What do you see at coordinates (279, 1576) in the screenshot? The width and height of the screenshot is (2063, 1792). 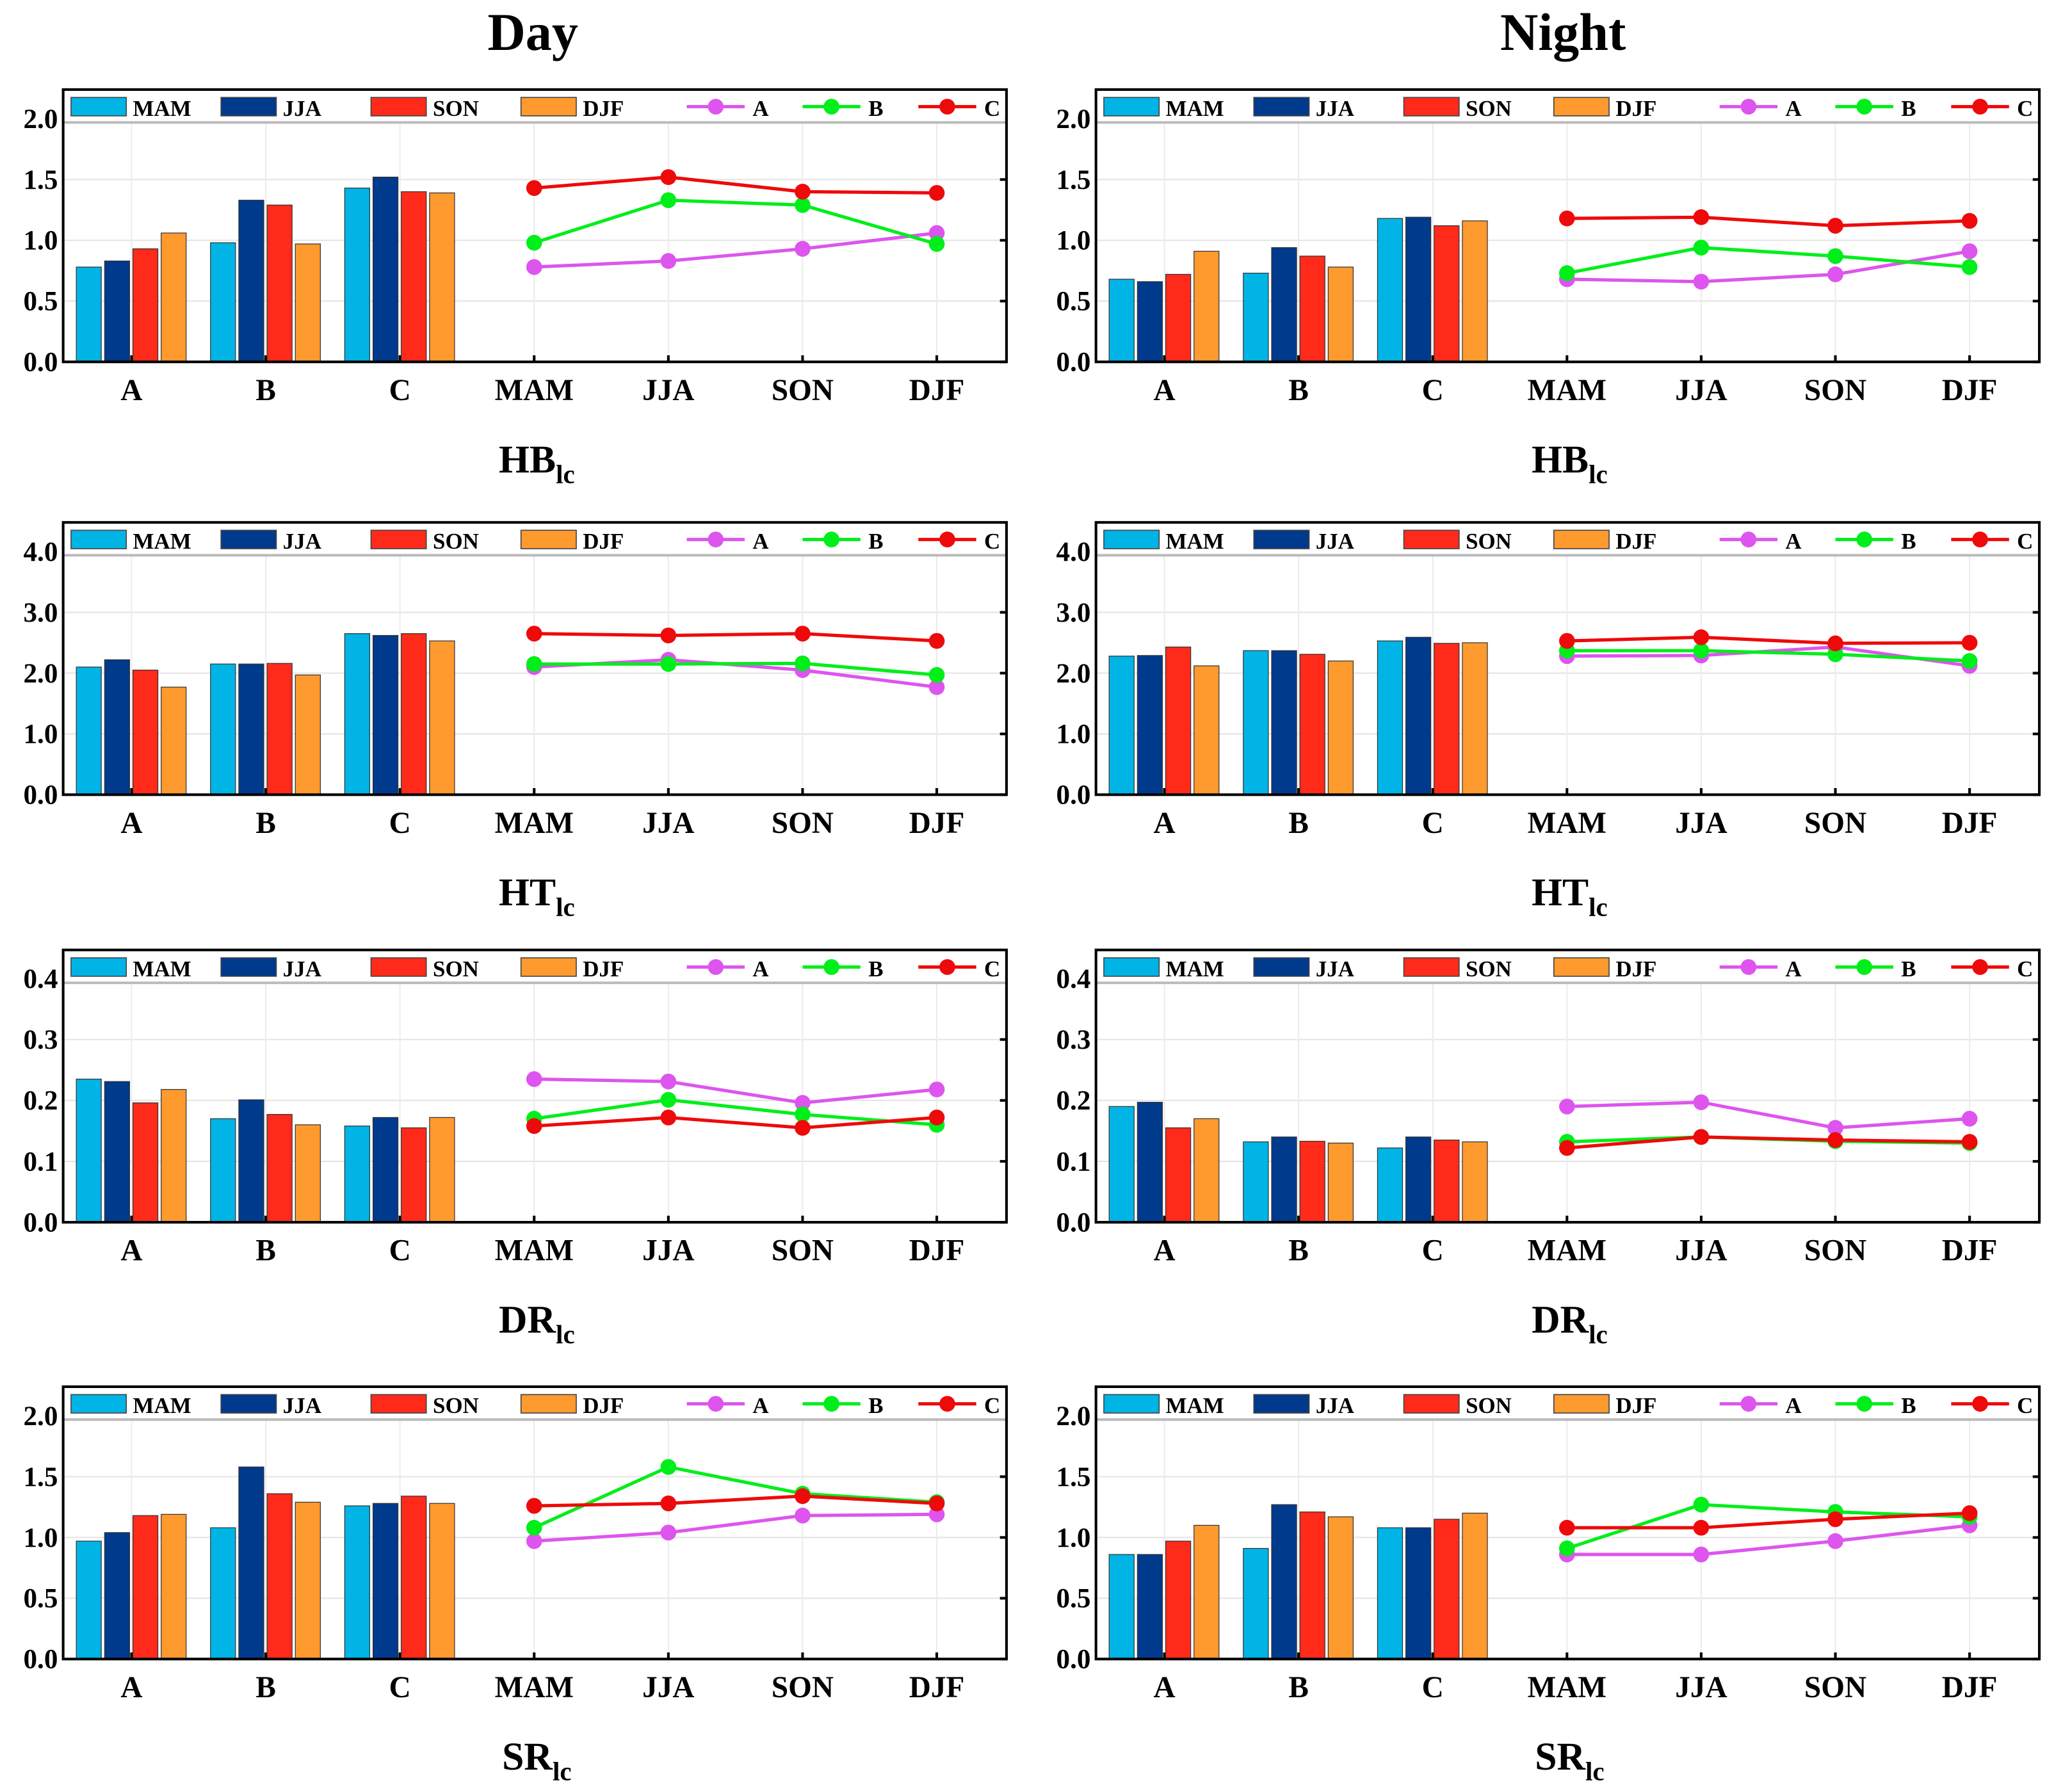 I see `bar-B-SON` at bounding box center [279, 1576].